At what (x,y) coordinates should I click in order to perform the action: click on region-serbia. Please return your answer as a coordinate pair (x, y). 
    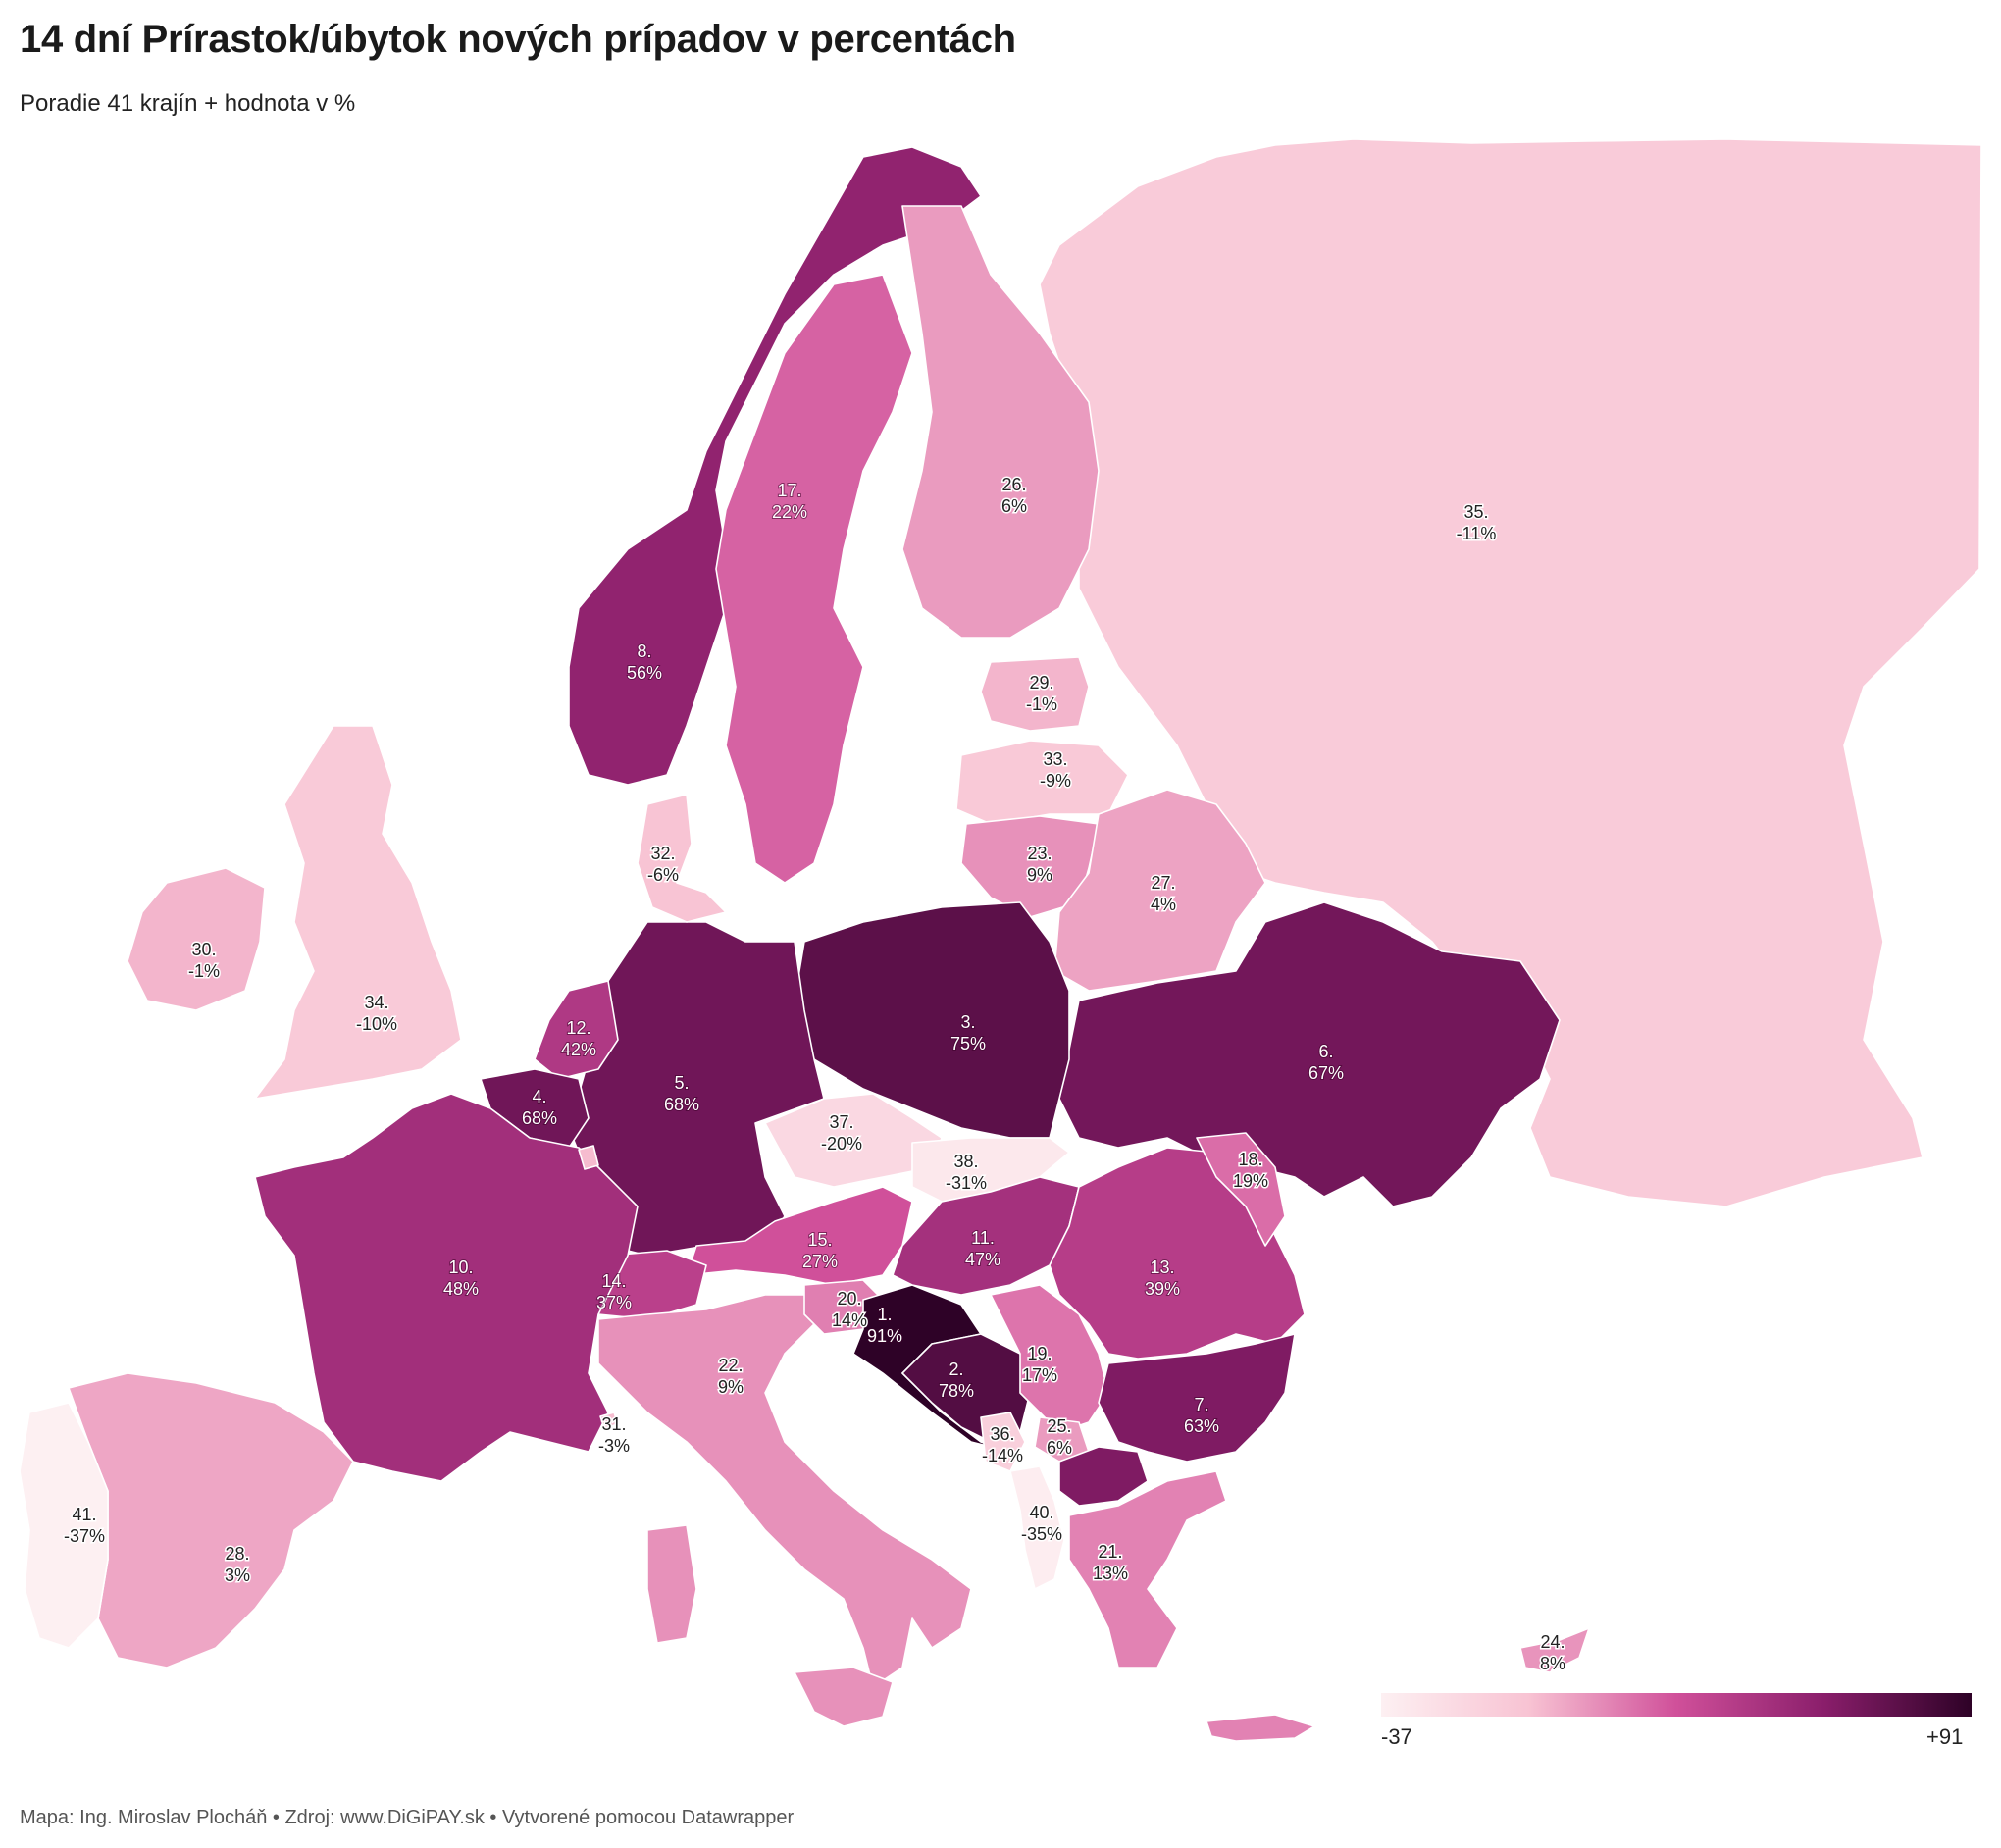
    Looking at the image, I should click on (1049, 1358).